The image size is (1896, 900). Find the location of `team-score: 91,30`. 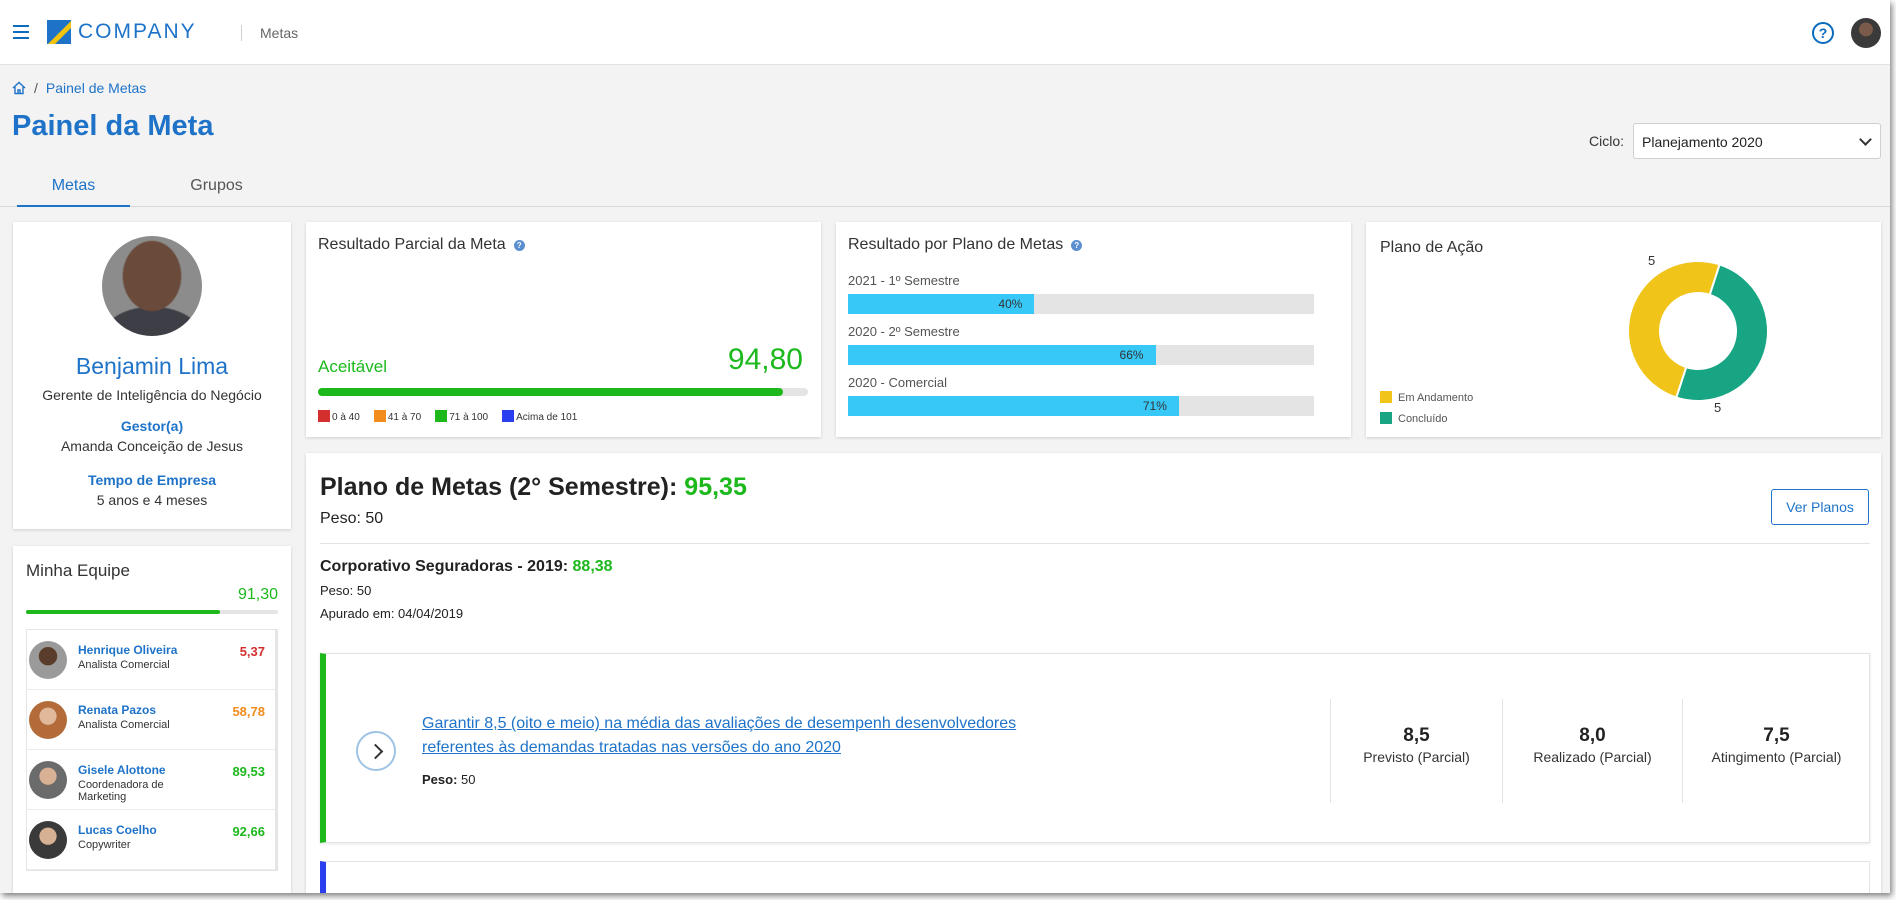

team-score: 91,30 is located at coordinates (257, 594).